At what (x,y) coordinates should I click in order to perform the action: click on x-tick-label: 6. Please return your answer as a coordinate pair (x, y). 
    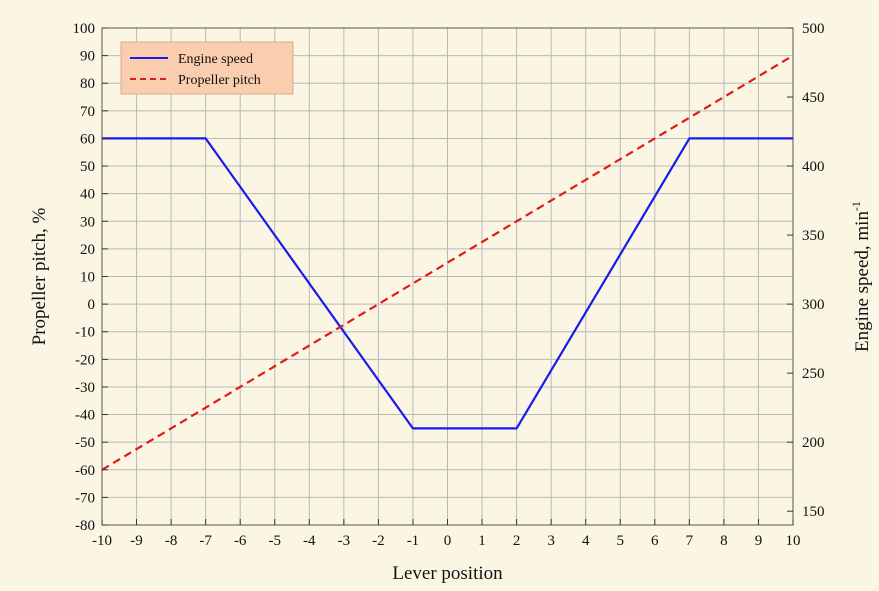
    Looking at the image, I should click on (655, 541).